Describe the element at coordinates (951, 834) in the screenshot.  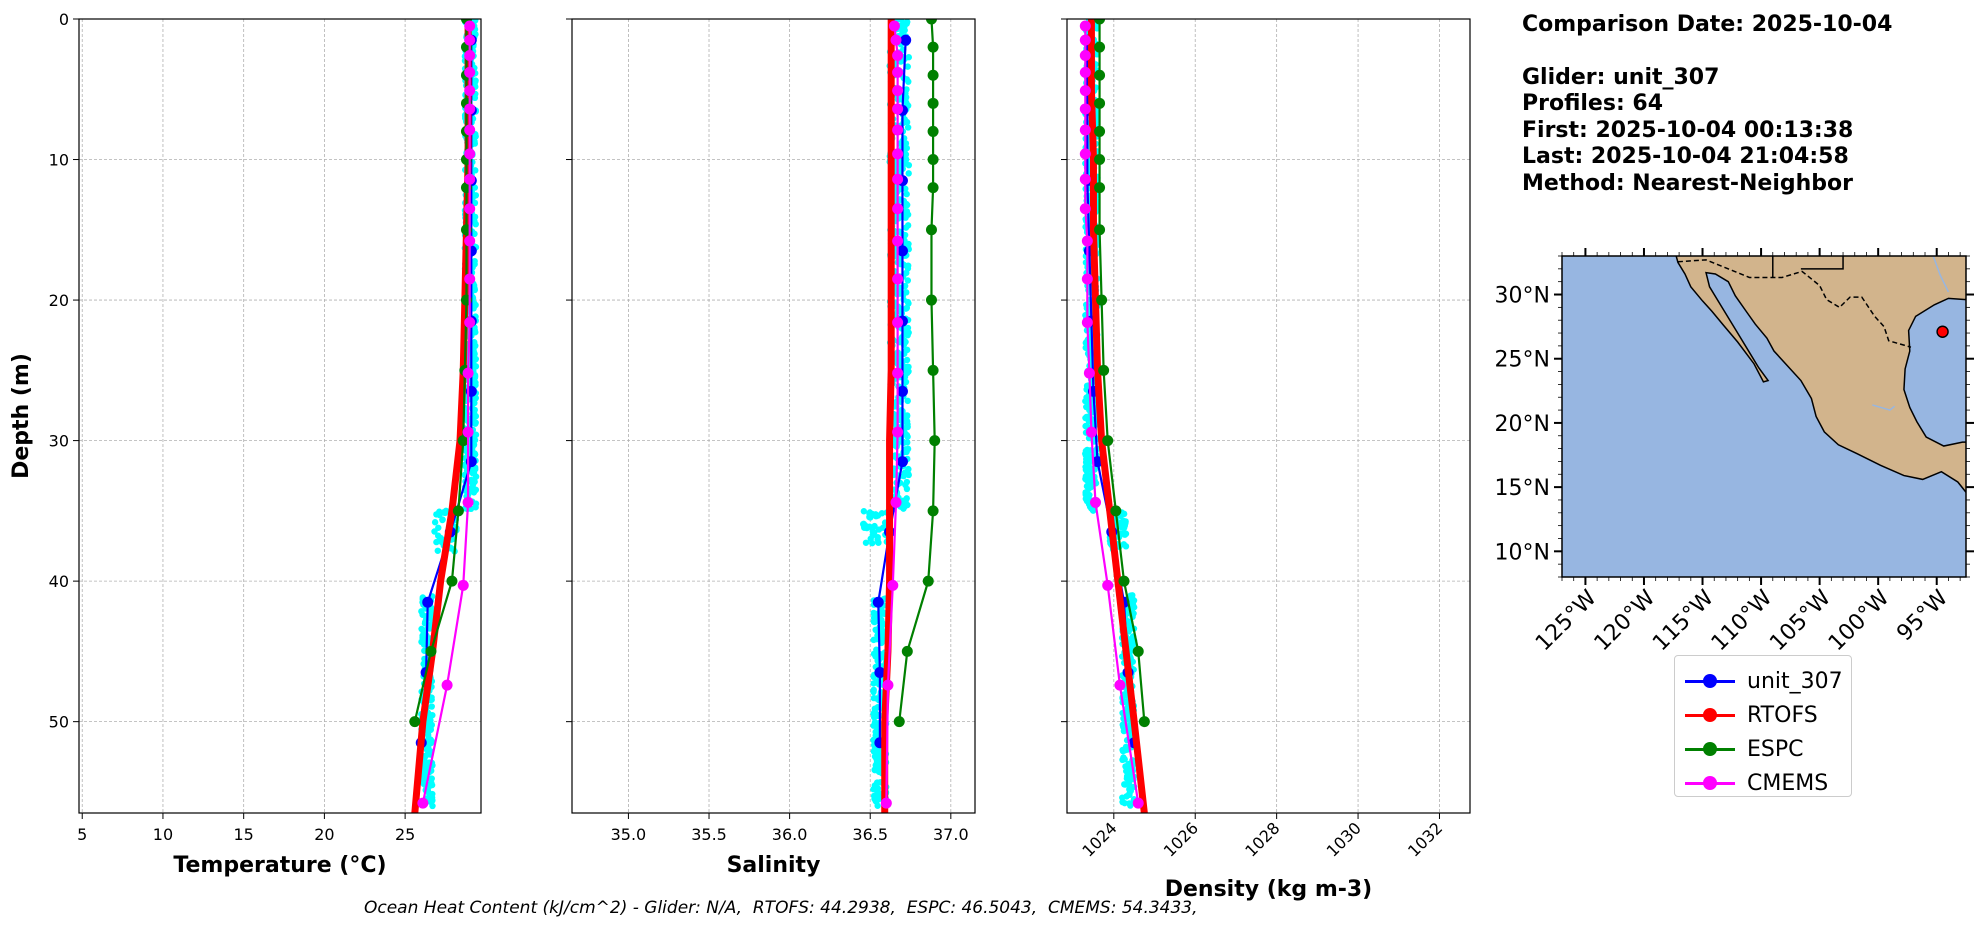
I see `x-tick-label: 37.0` at that location.